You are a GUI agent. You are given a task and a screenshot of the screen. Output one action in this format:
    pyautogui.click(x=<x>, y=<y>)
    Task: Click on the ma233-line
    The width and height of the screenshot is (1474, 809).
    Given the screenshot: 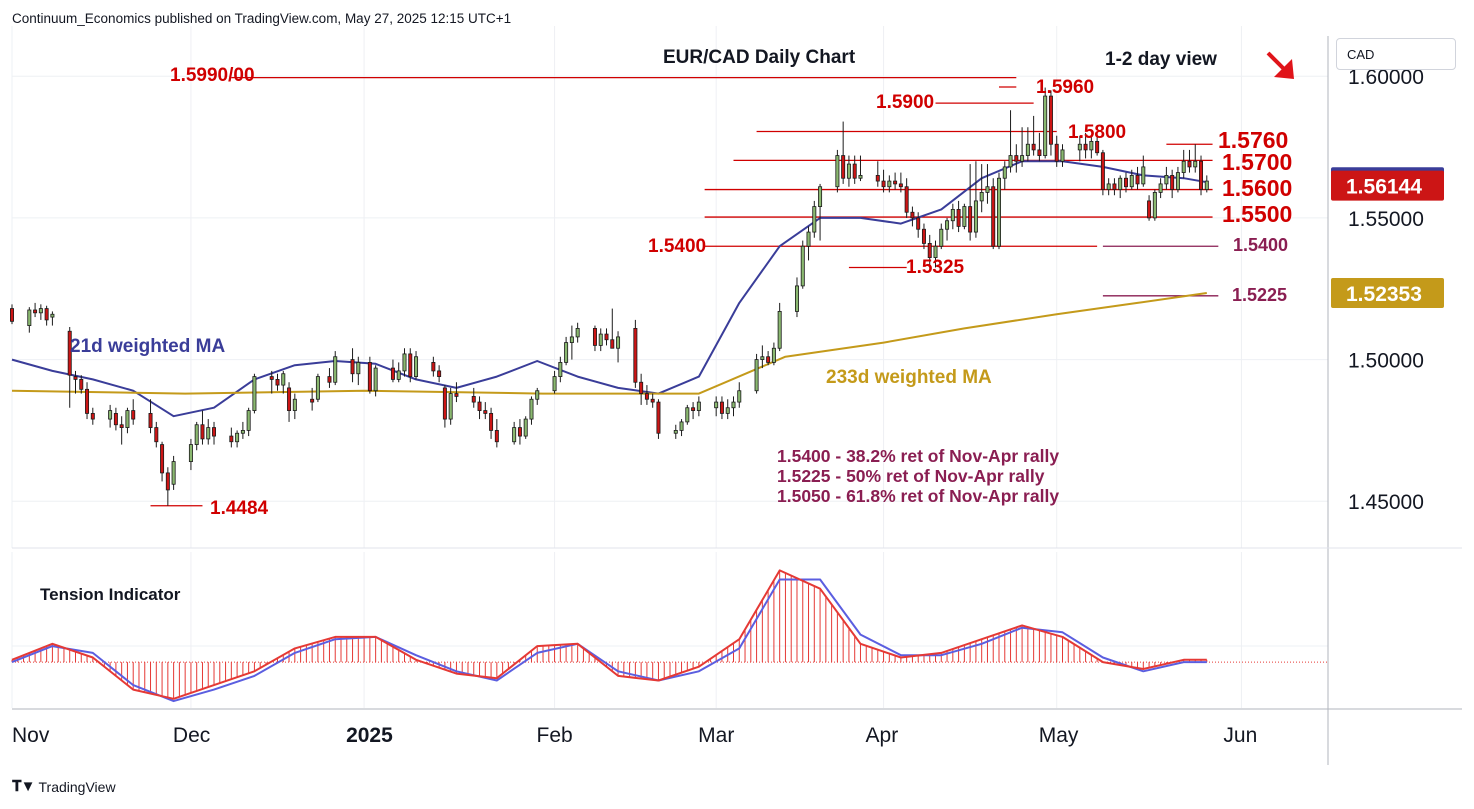 What is the action you would take?
    pyautogui.click(x=609, y=343)
    